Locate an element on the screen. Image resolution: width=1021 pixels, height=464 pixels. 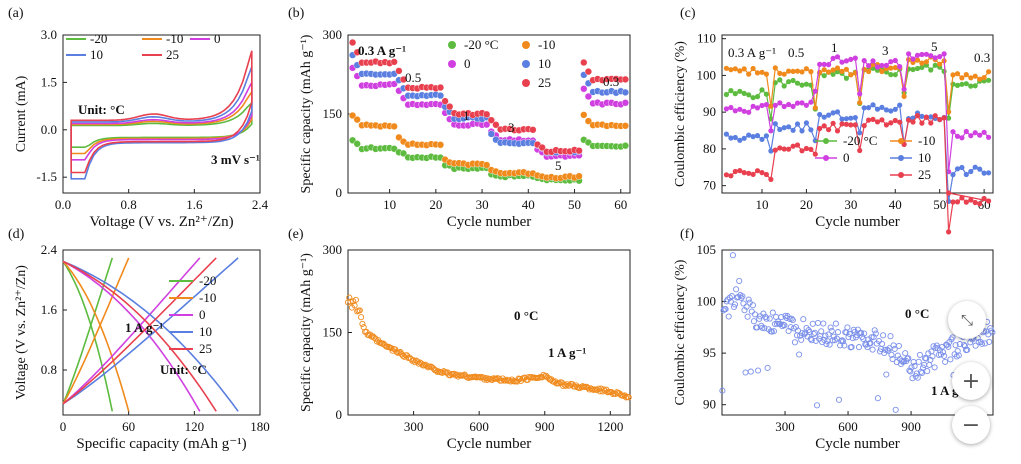
x-tick-label: 10 is located at coordinates (761, 204).